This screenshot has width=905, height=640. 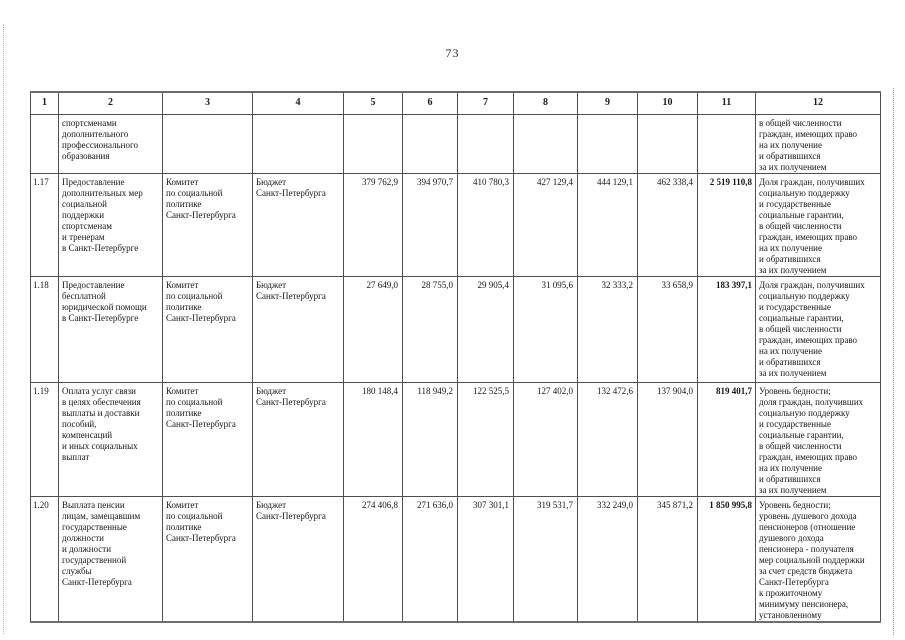 What do you see at coordinates (726, 103) in the screenshot?
I see `column-number-header: 11` at bounding box center [726, 103].